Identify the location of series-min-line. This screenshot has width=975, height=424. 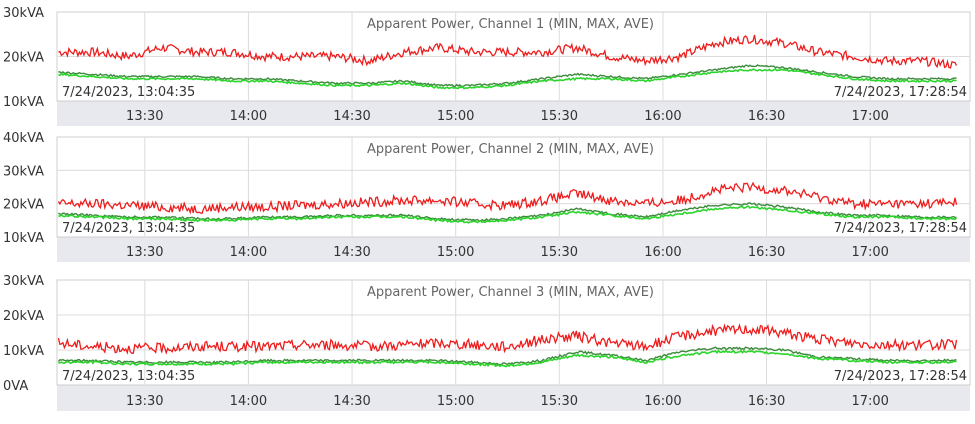
(507, 76).